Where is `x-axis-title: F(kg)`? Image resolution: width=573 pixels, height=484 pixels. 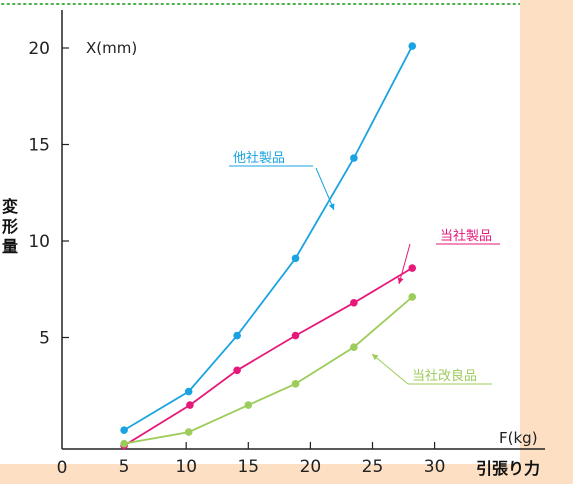 x-axis-title: F(kg) is located at coordinates (518, 438).